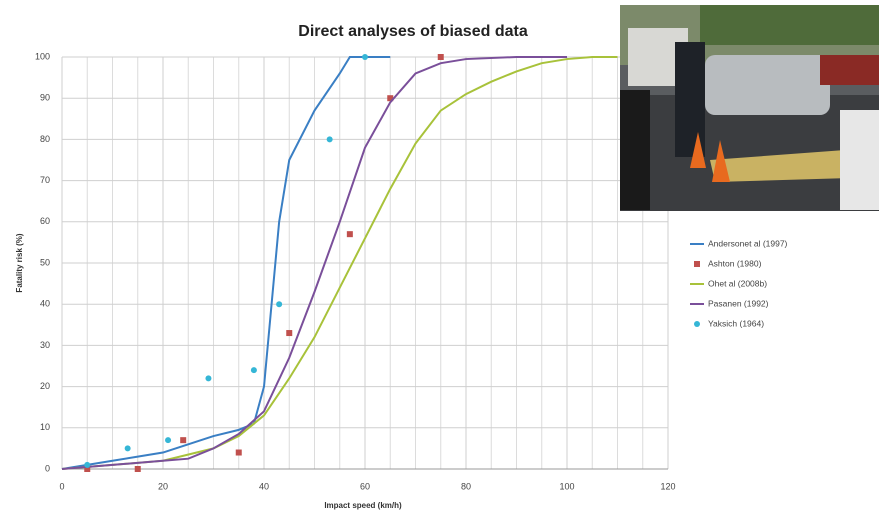 The width and height of the screenshot is (879, 515). Describe the element at coordinates (736, 323) in the screenshot. I see `legend-label: Yaksich (1964)` at that location.